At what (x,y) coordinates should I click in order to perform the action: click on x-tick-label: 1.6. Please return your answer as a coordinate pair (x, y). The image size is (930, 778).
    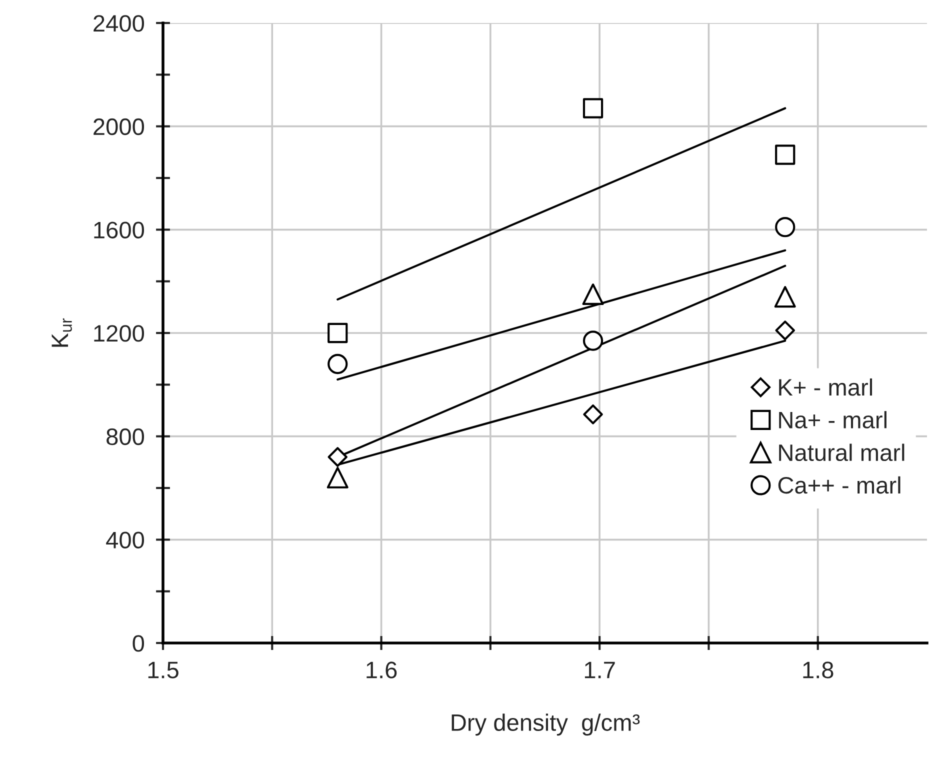
    Looking at the image, I should click on (381, 670).